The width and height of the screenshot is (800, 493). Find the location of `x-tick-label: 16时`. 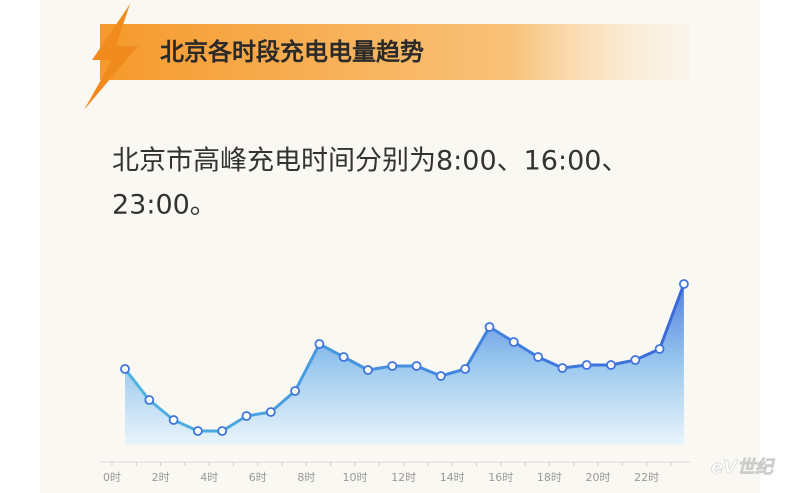

x-tick-label: 16时 is located at coordinates (500, 477).